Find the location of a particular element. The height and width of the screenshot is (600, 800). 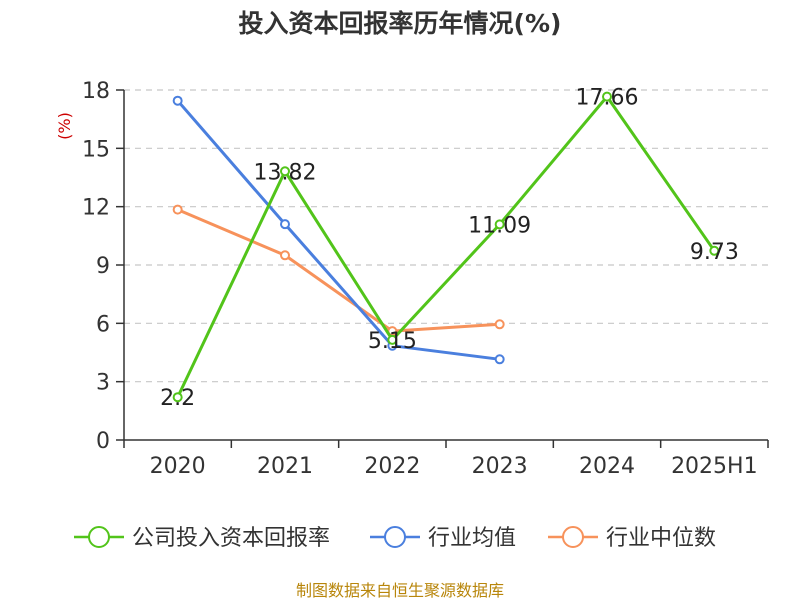

y-axis-label: (%) is located at coordinates (64, 126).